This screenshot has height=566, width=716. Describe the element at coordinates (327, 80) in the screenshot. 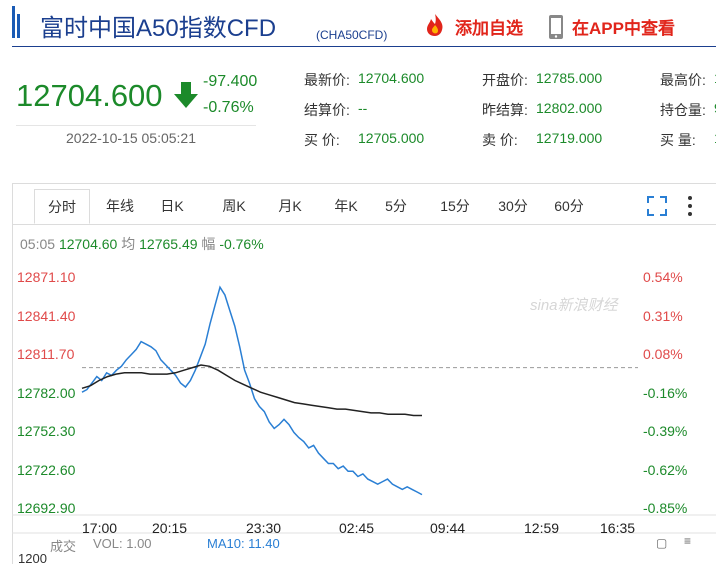

I see `quote-label: 最新价:` at that location.